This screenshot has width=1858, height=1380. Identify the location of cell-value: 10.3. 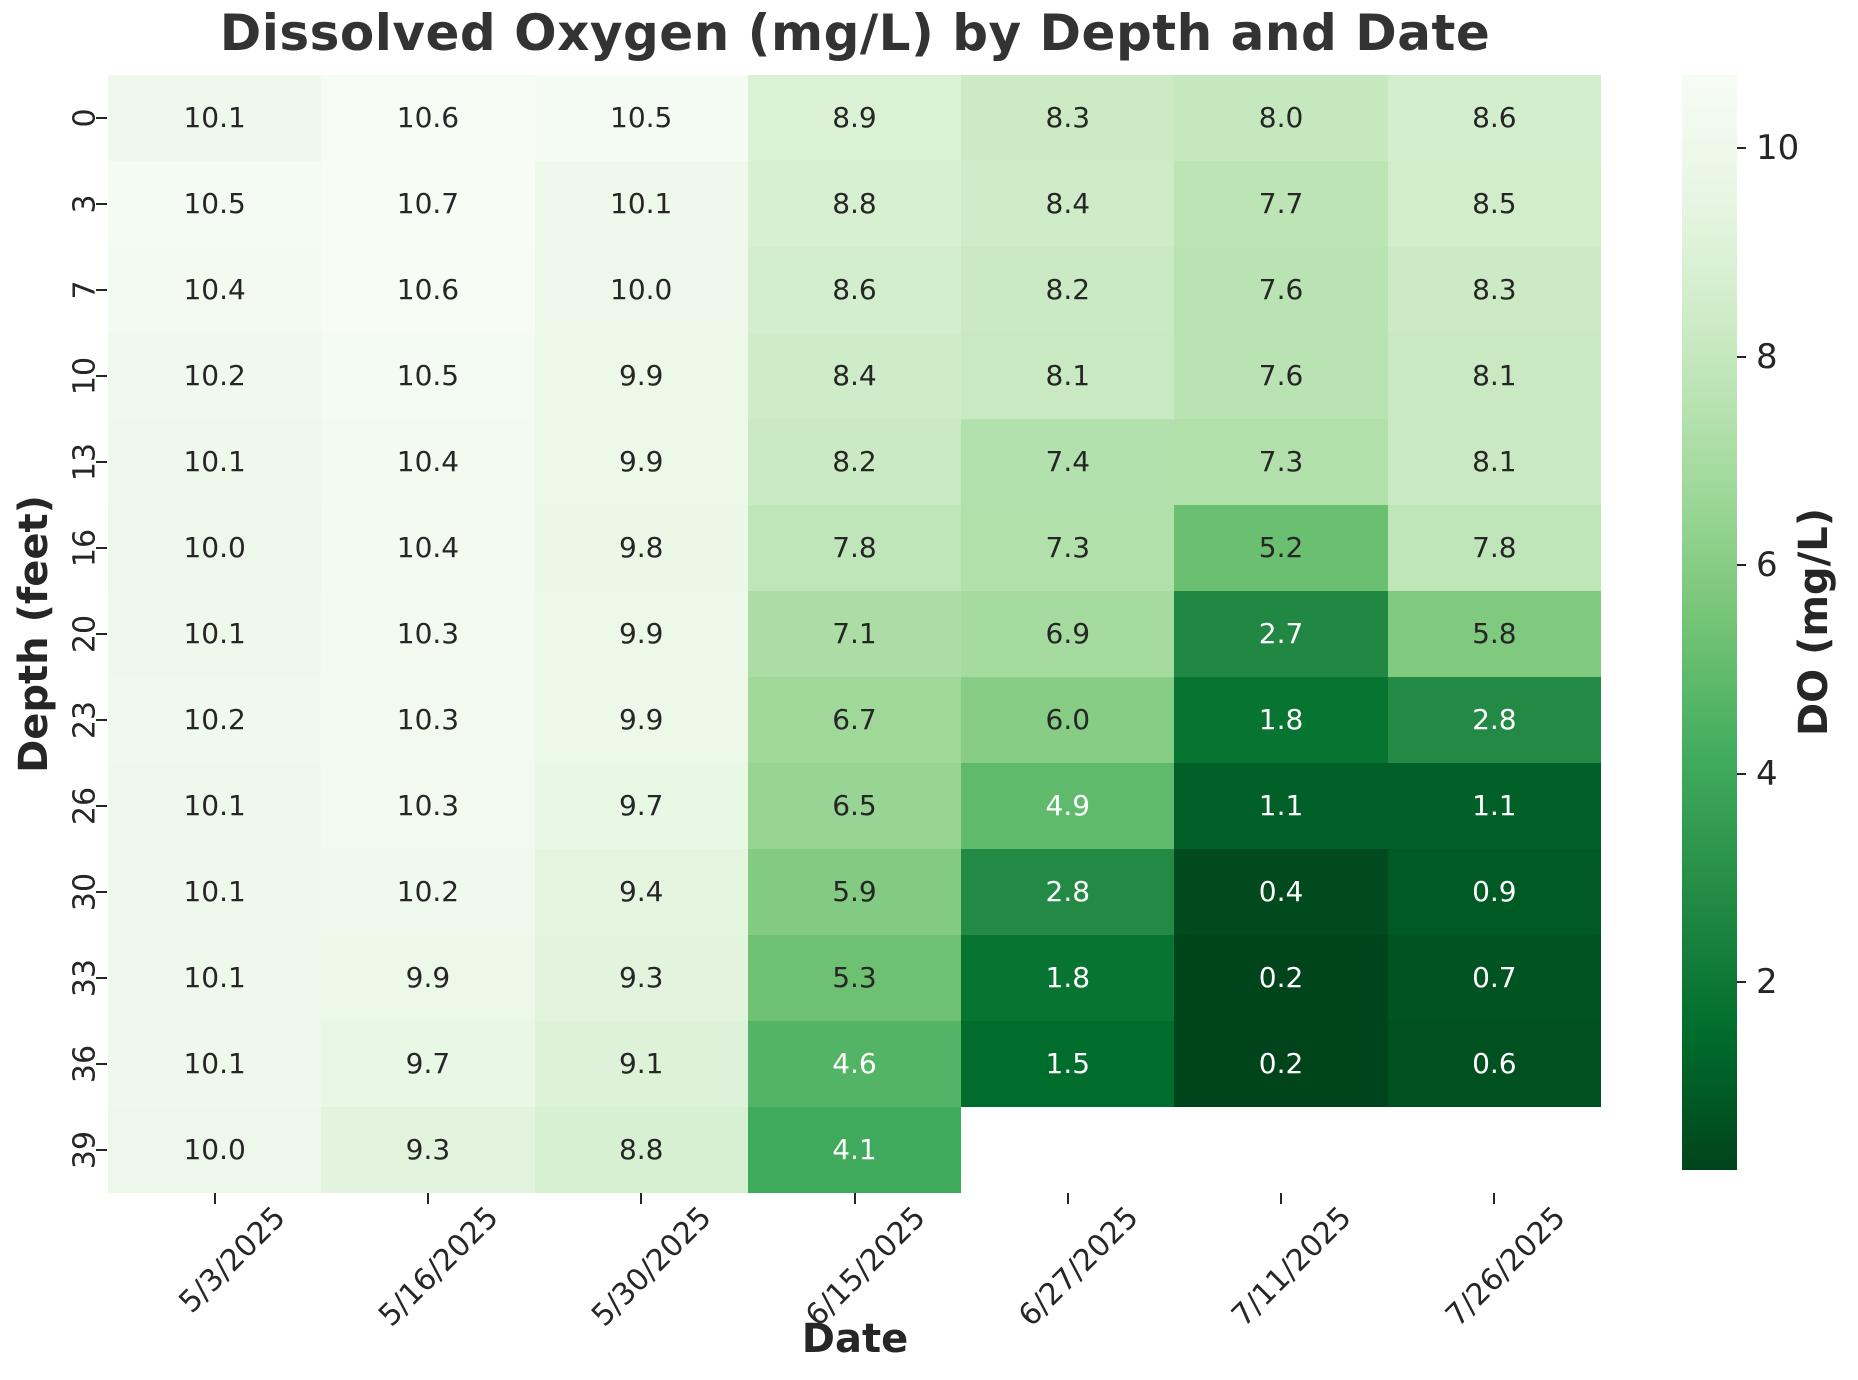
(428, 719).